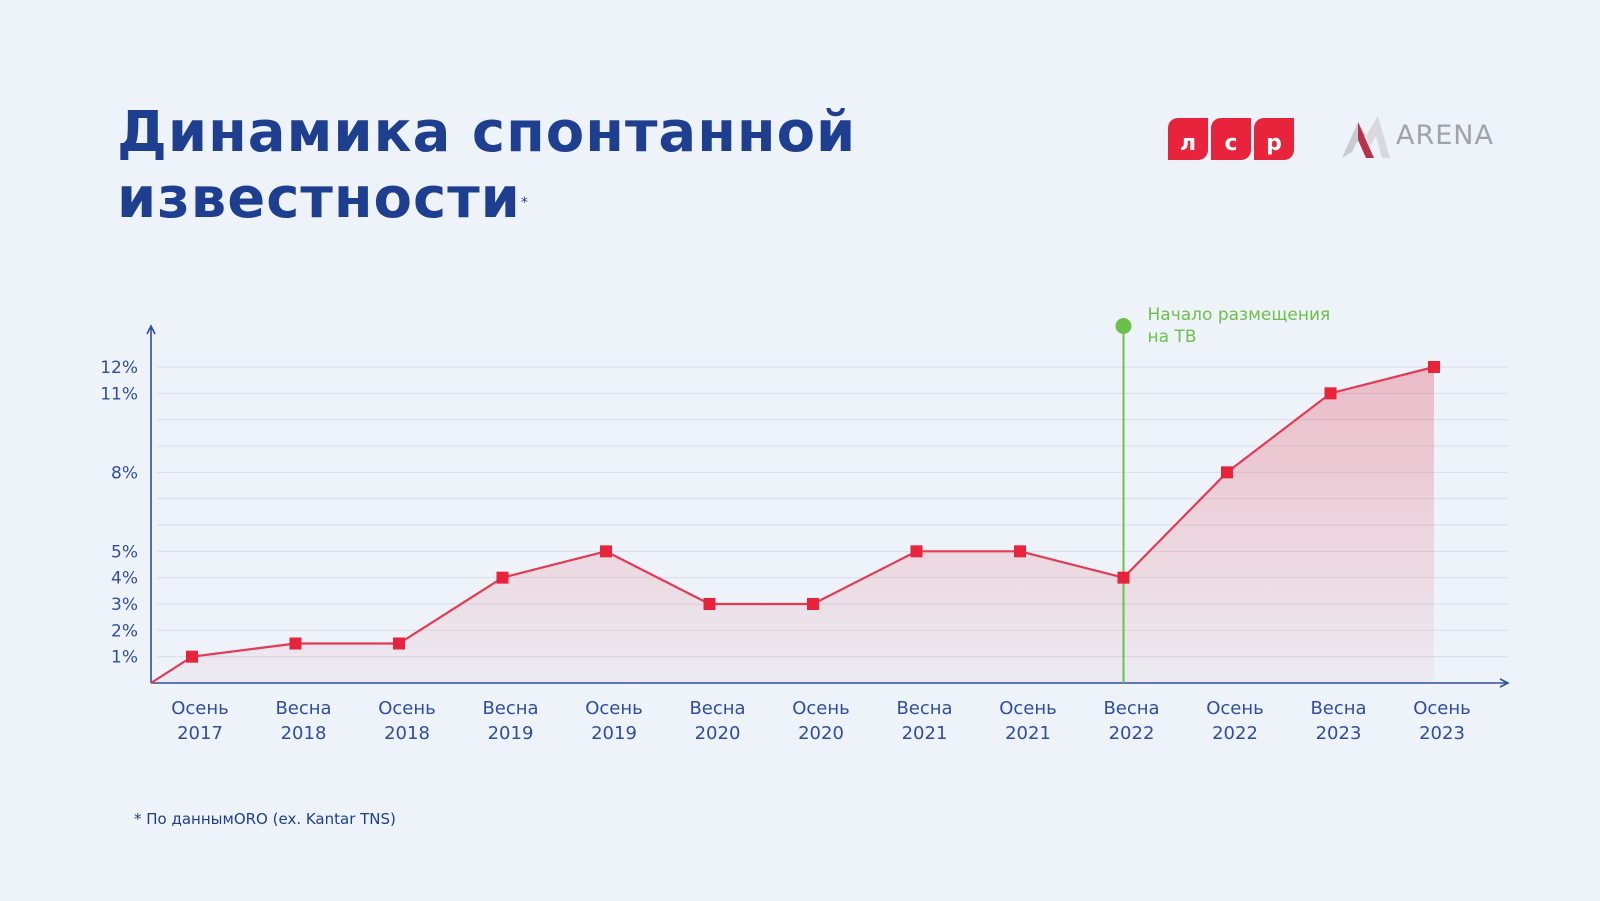  What do you see at coordinates (119, 368) in the screenshot?
I see `y-tick-label: 12%` at bounding box center [119, 368].